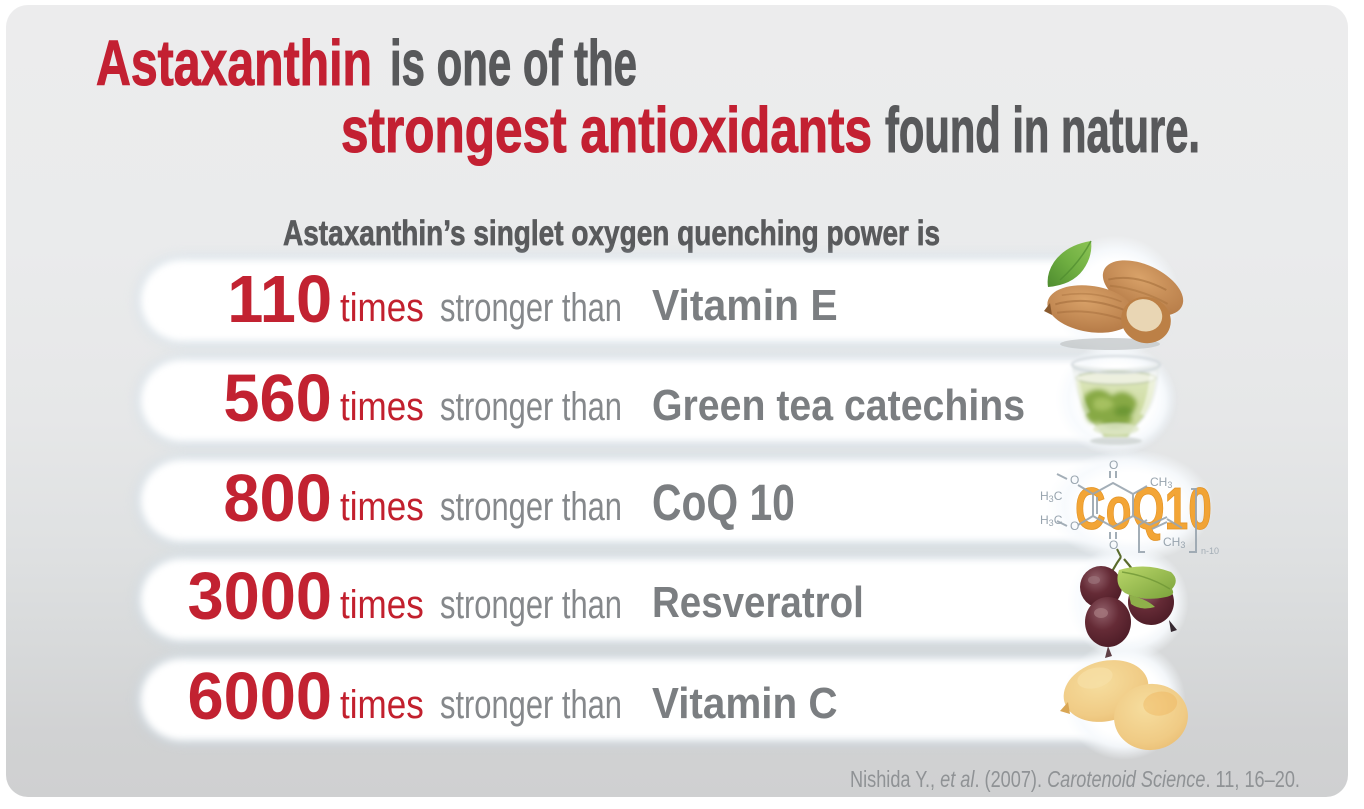  I want to click on svg-text: n-10, so click(1210, 551).